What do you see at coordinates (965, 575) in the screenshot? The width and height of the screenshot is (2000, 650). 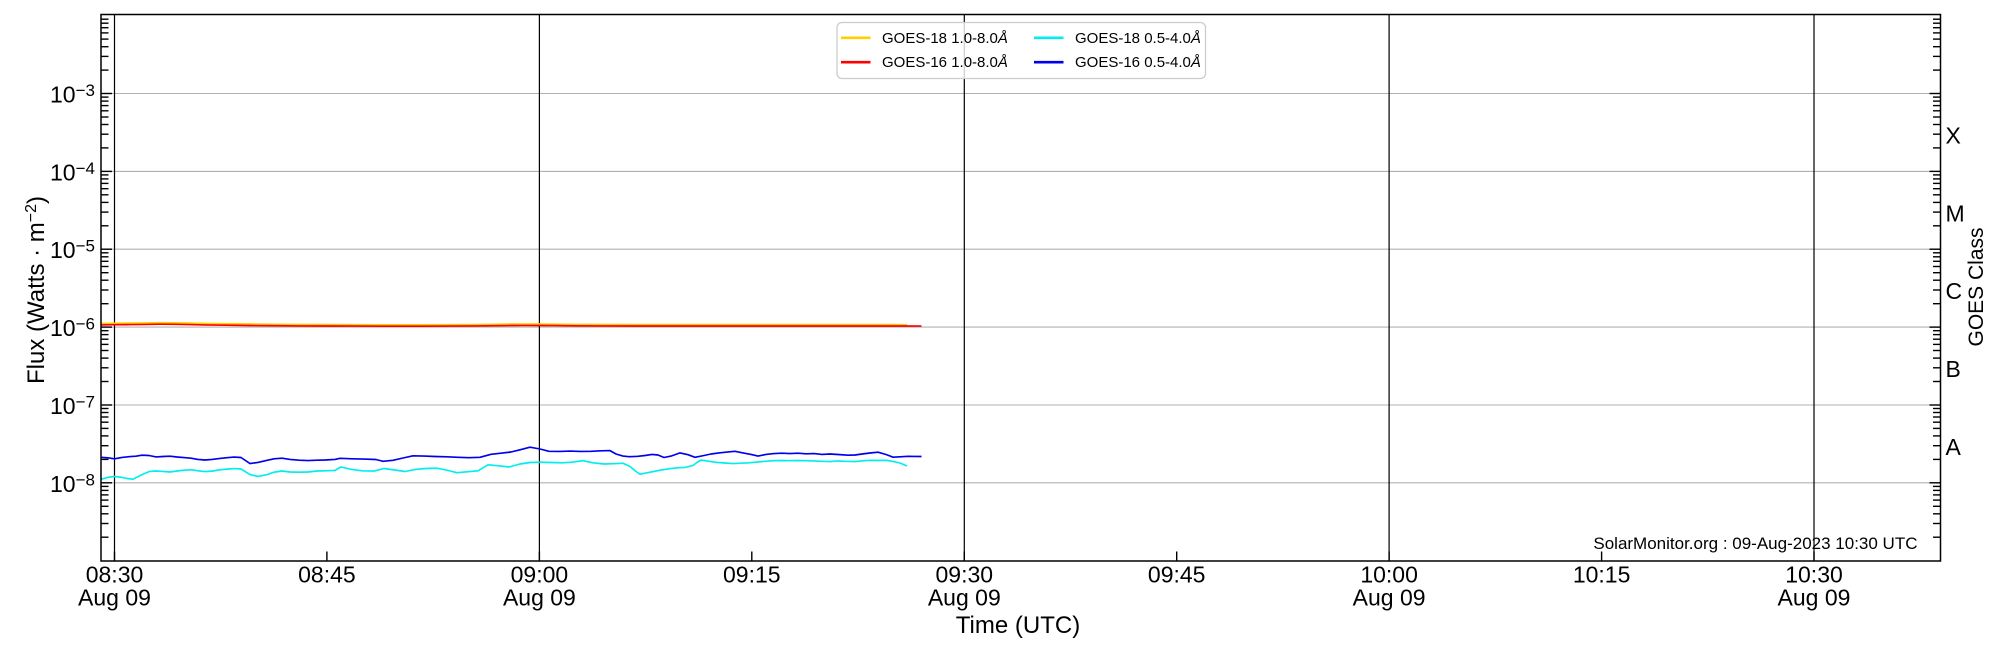 I see `svg-text: 09:30` at bounding box center [965, 575].